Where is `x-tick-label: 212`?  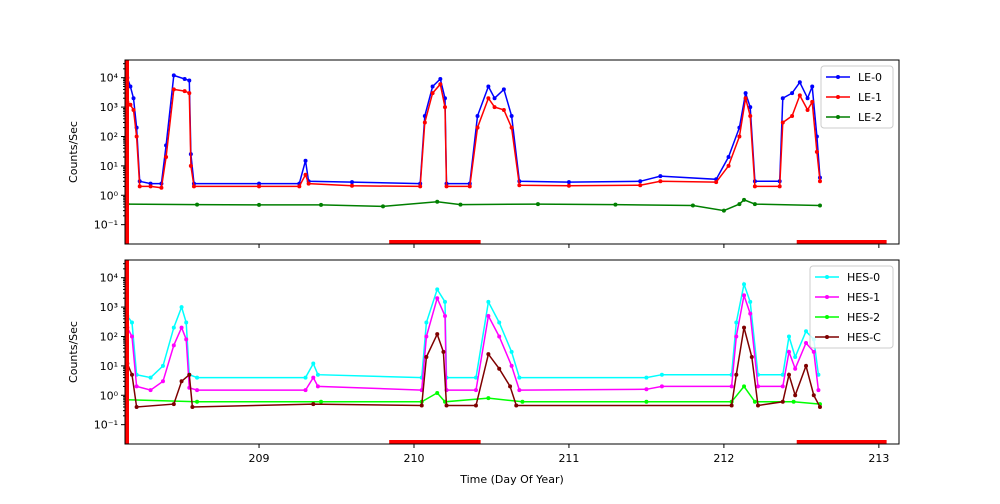
x-tick-label: 212 is located at coordinates (723, 458).